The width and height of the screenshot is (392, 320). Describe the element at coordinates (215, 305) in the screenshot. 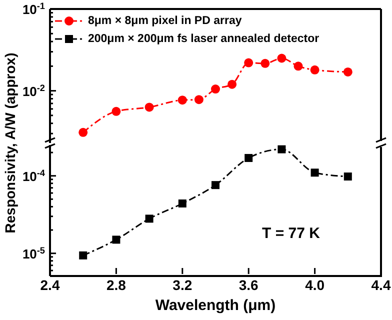

I see `x-axis-title: Wavelength (μm)` at that location.